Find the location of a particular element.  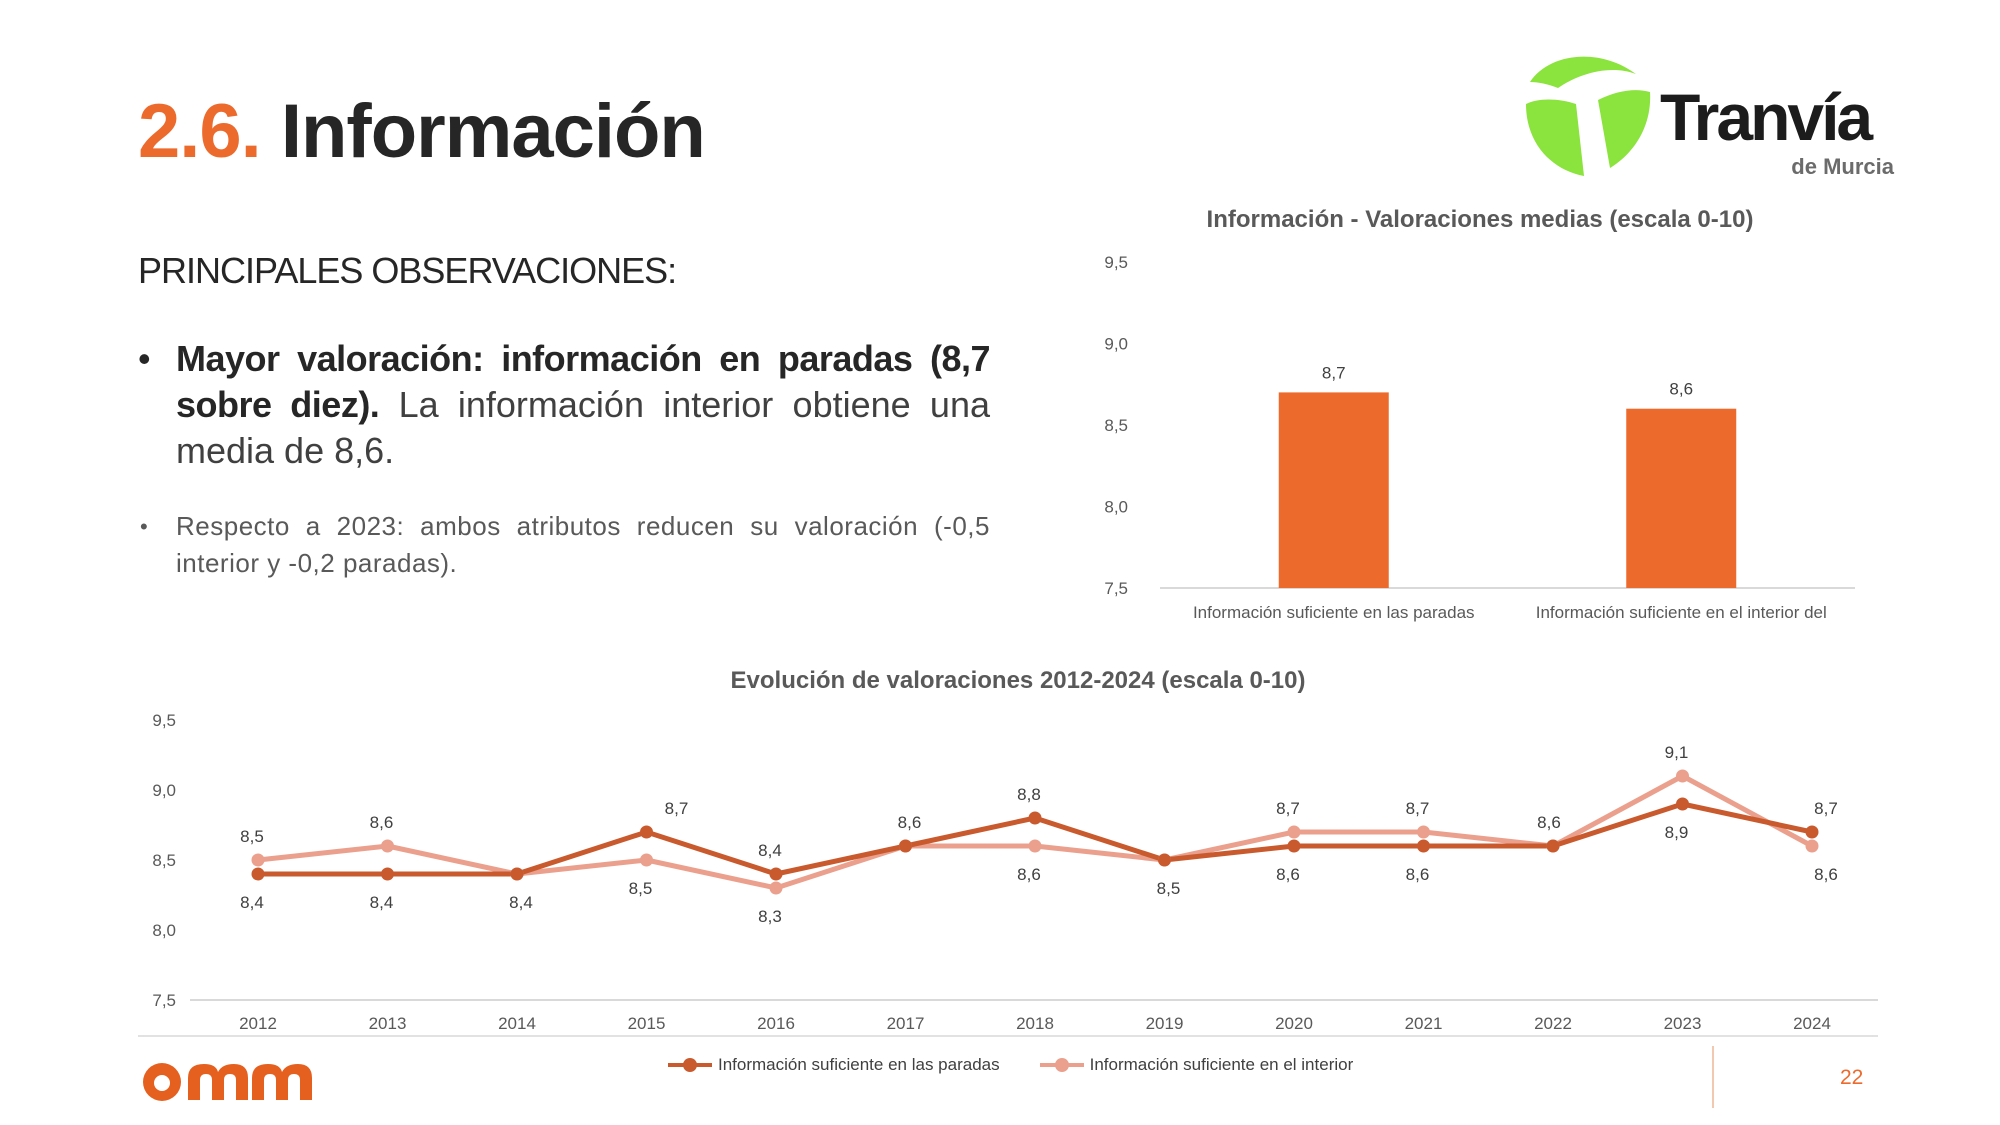

line-x-tick: 2019 is located at coordinates (1165, 1023).